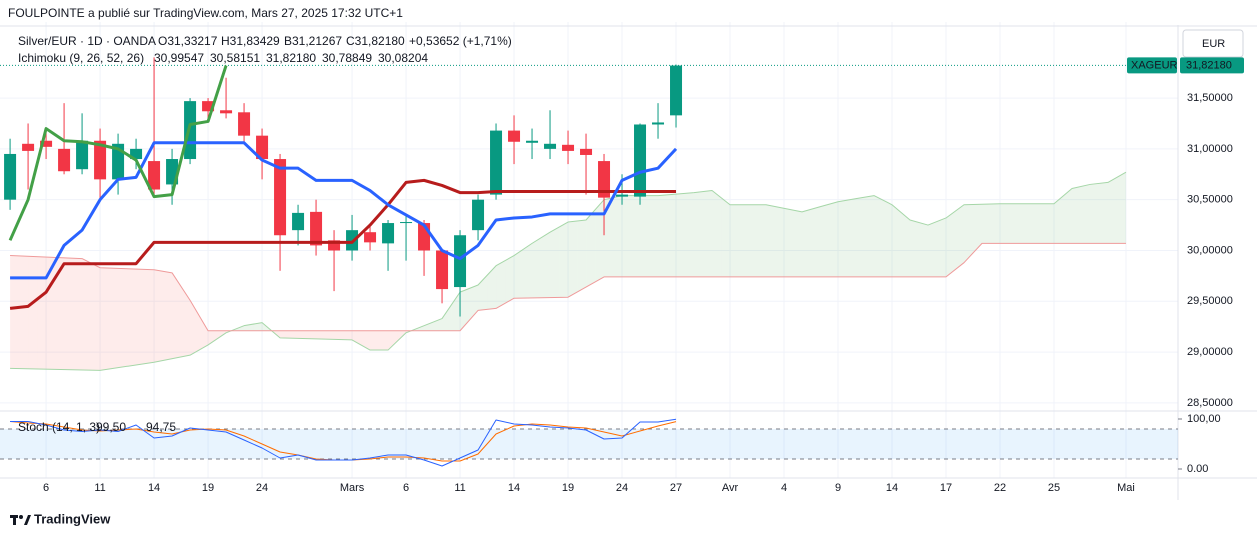 The width and height of the screenshot is (1257, 537). I want to click on y-tick-label: 28,50000, so click(1210, 403).